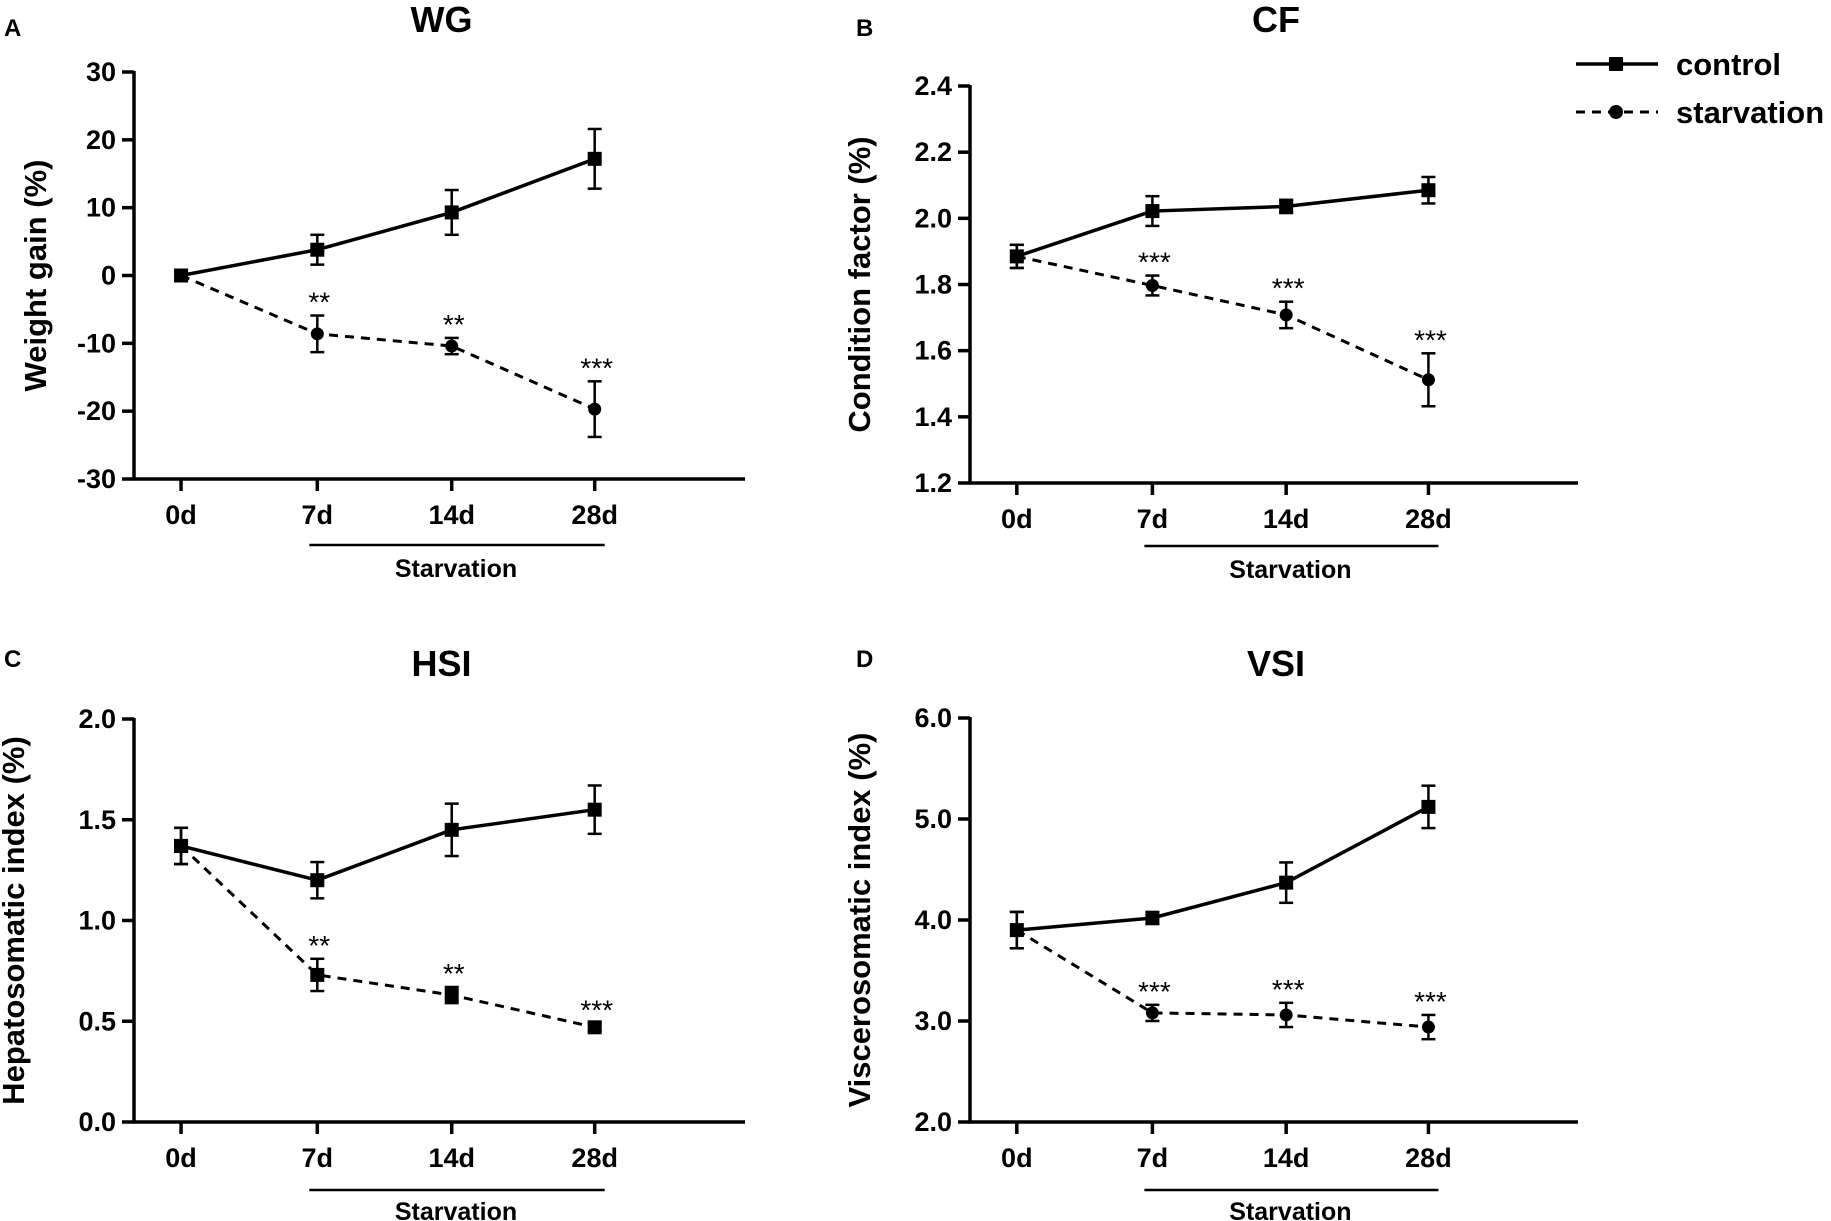  Describe the element at coordinates (1222, 978) in the screenshot. I see `series-line-starvation-d` at that location.